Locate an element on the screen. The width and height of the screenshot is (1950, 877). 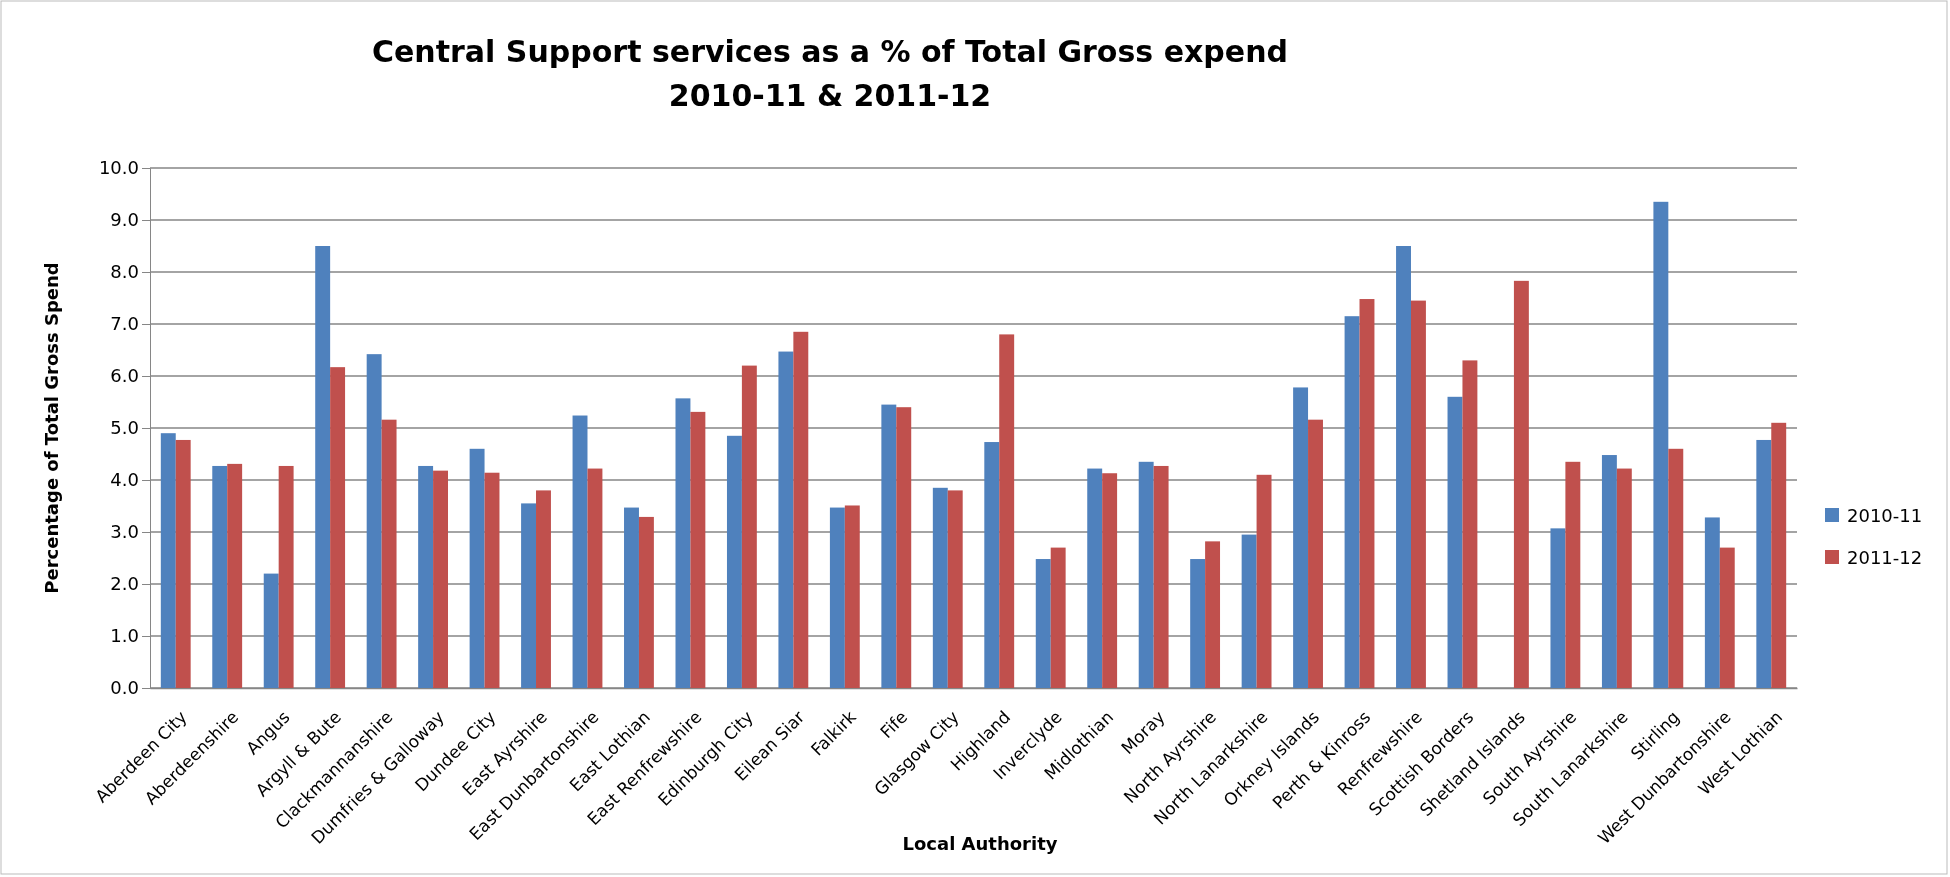
x-tick-label: Fife is located at coordinates (894, 724).